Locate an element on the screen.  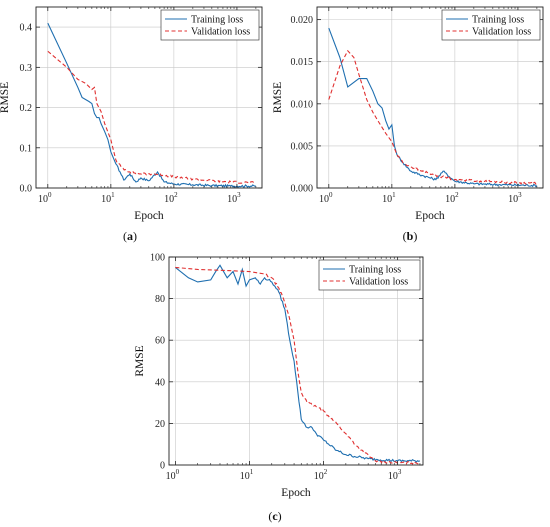
panel-label: (b) is located at coordinates (410, 236).